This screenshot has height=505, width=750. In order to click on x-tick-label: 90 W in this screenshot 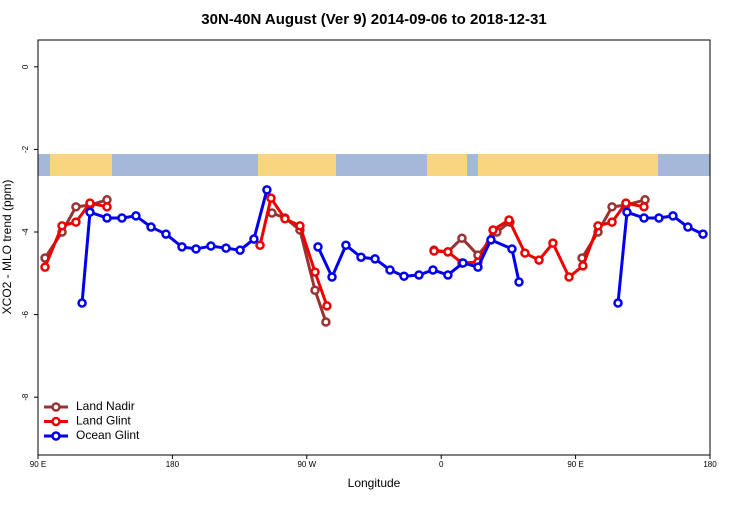, I will do `click(306, 464)`.